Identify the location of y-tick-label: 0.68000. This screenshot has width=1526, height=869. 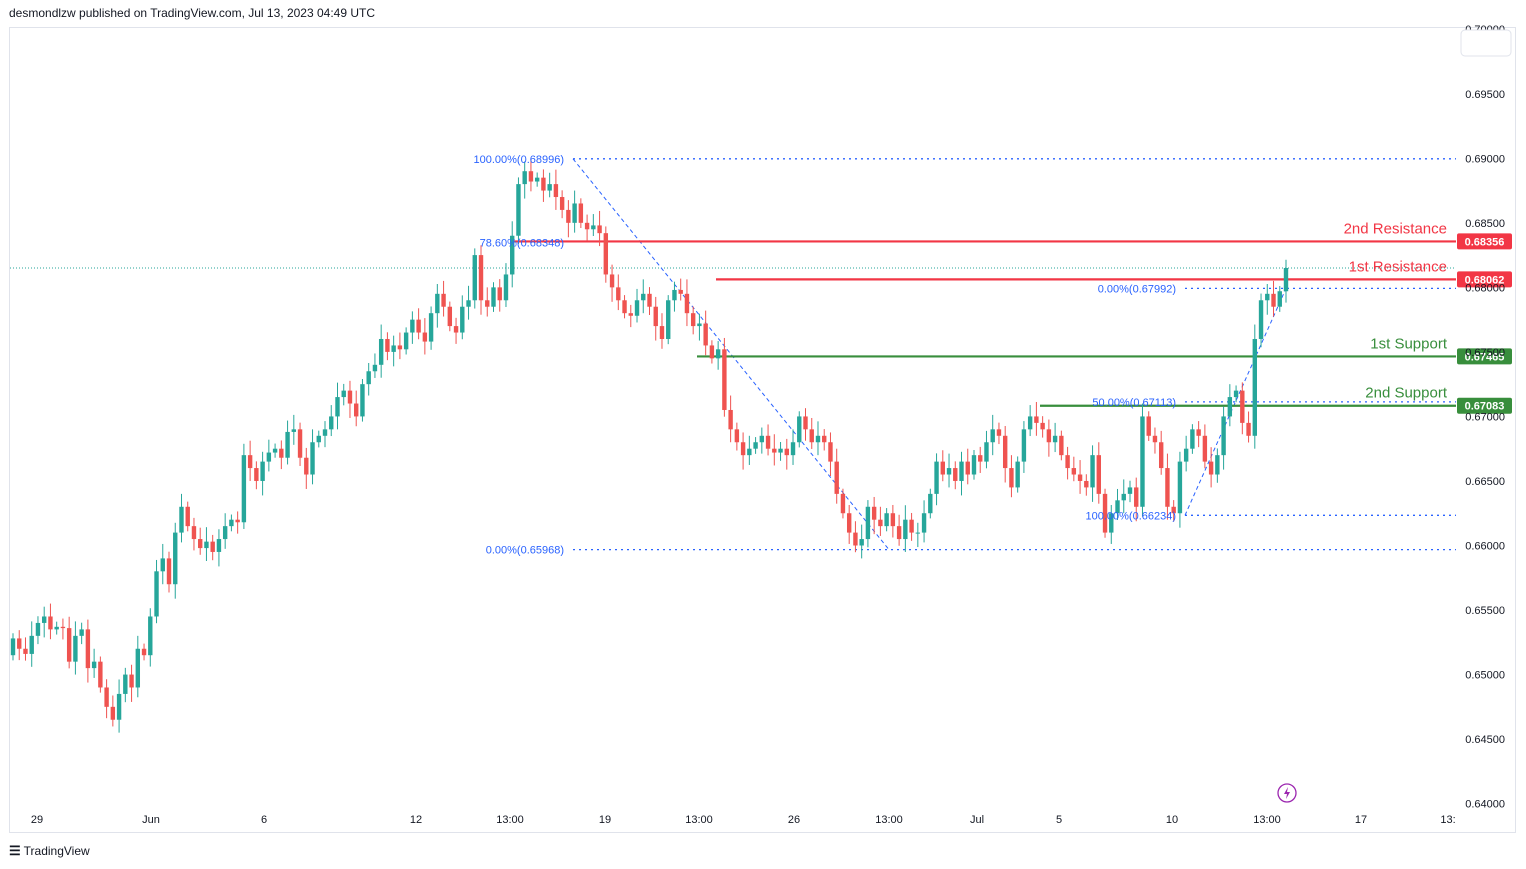
(1485, 288).